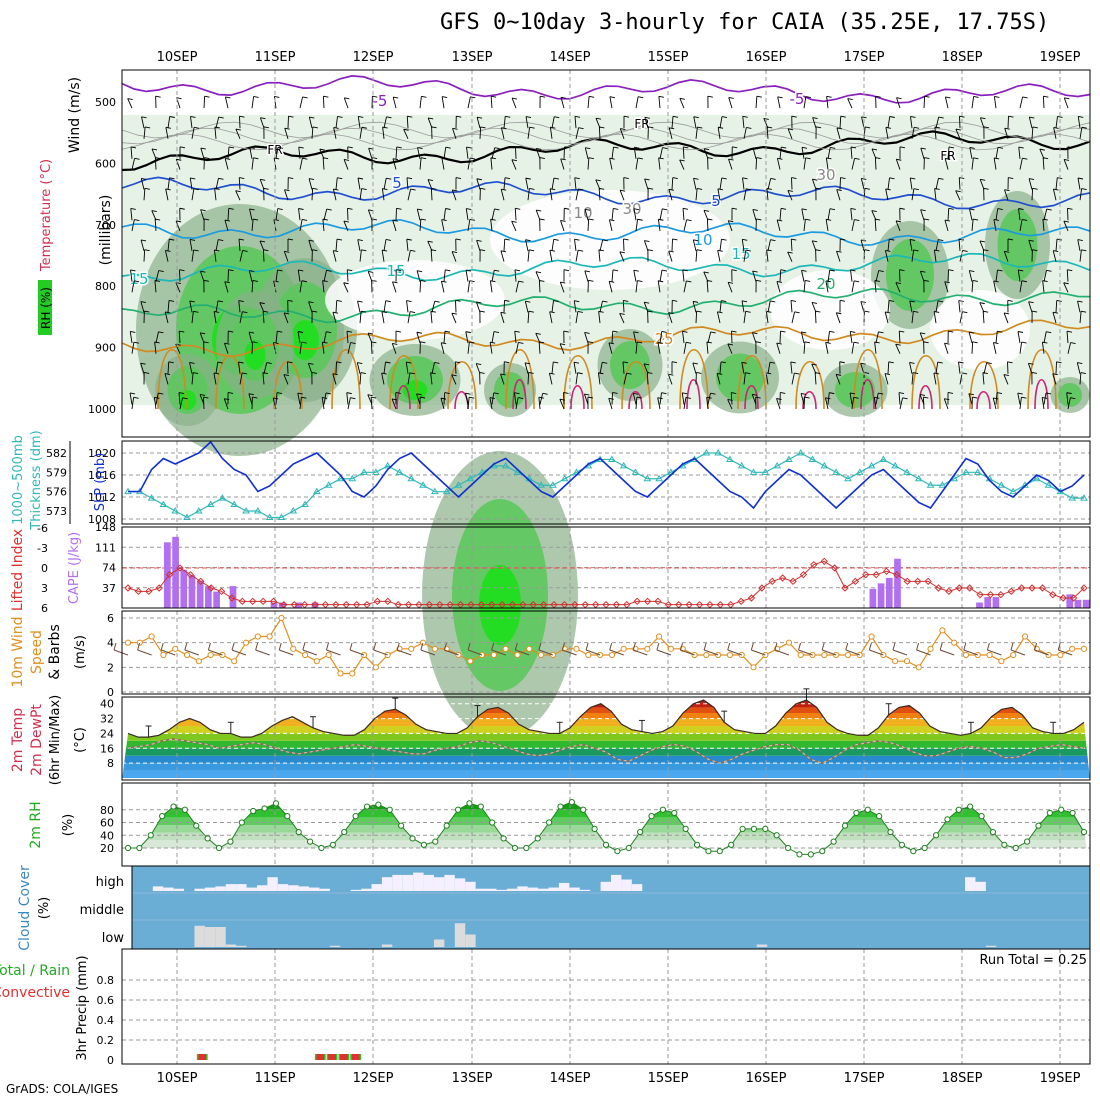  What do you see at coordinates (668, 57) in the screenshot?
I see `x-tick-label-top: 15SEP` at bounding box center [668, 57].